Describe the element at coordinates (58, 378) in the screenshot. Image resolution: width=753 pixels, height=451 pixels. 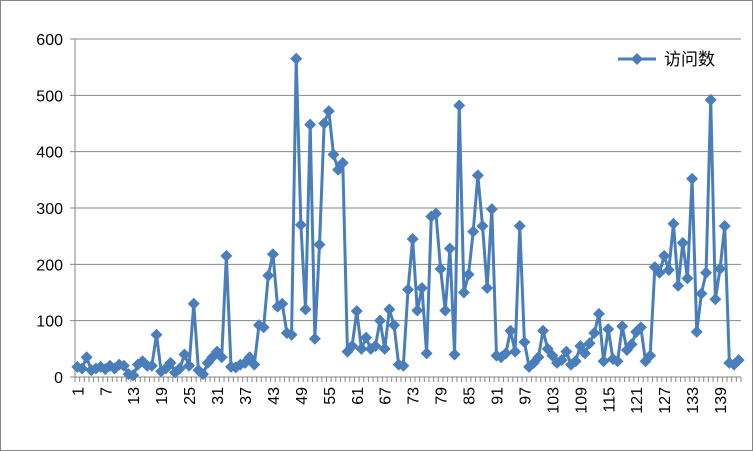
I see `y-tick-label: 0` at that location.